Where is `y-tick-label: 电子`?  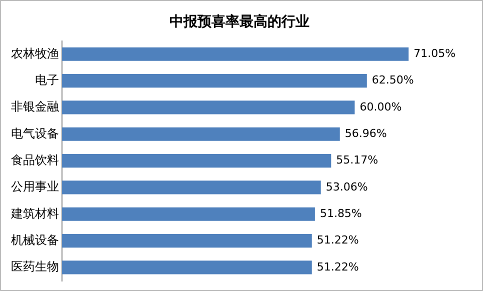 y-tick-label: 电子 is located at coordinates (47, 79).